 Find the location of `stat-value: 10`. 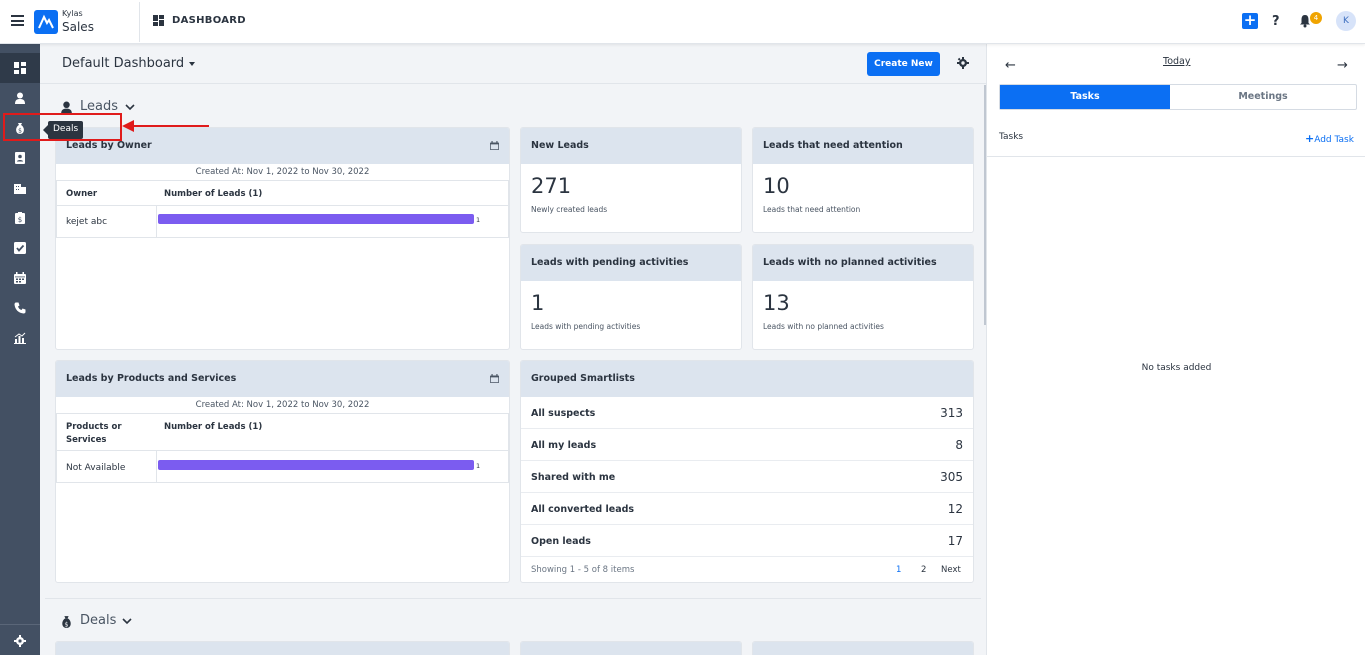

stat-value: 10 is located at coordinates (776, 186).